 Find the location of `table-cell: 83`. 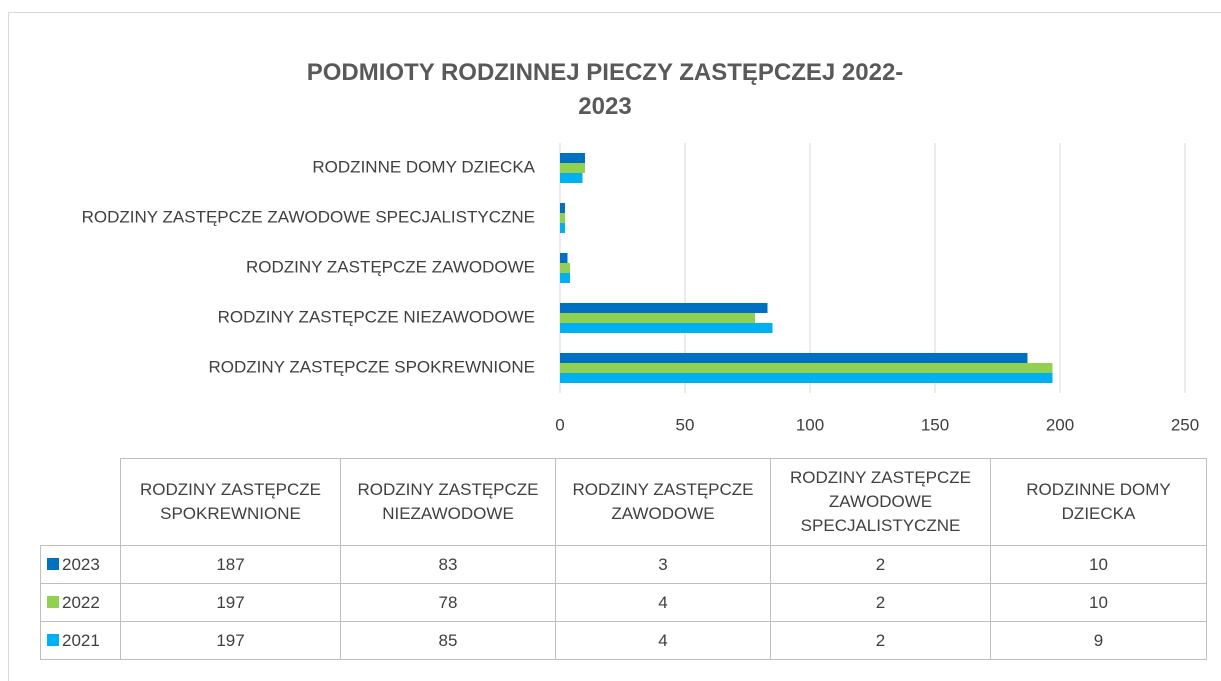

table-cell: 83 is located at coordinates (448, 564).